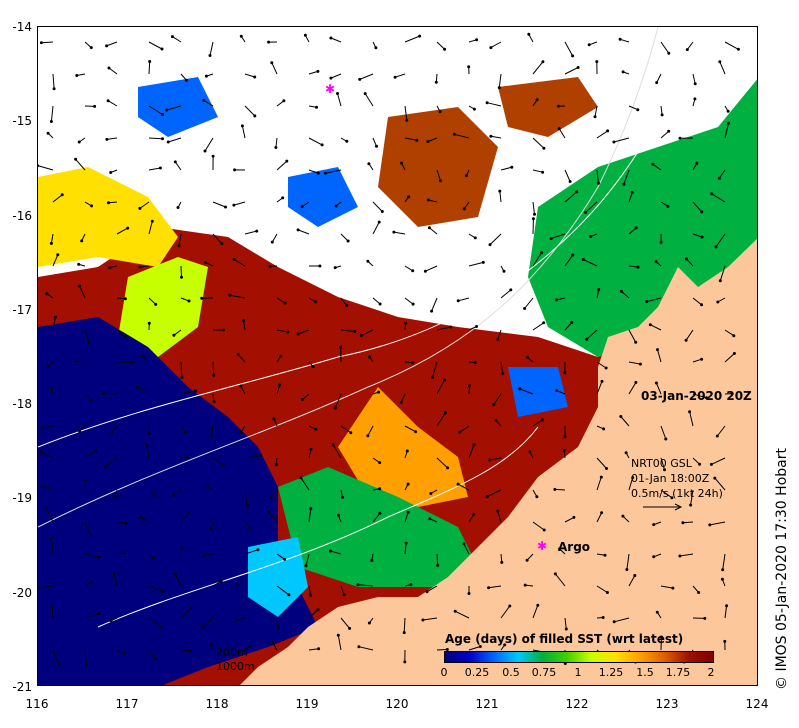 The image size is (799, 728). I want to click on y-tick-label: -17, so click(22, 310).